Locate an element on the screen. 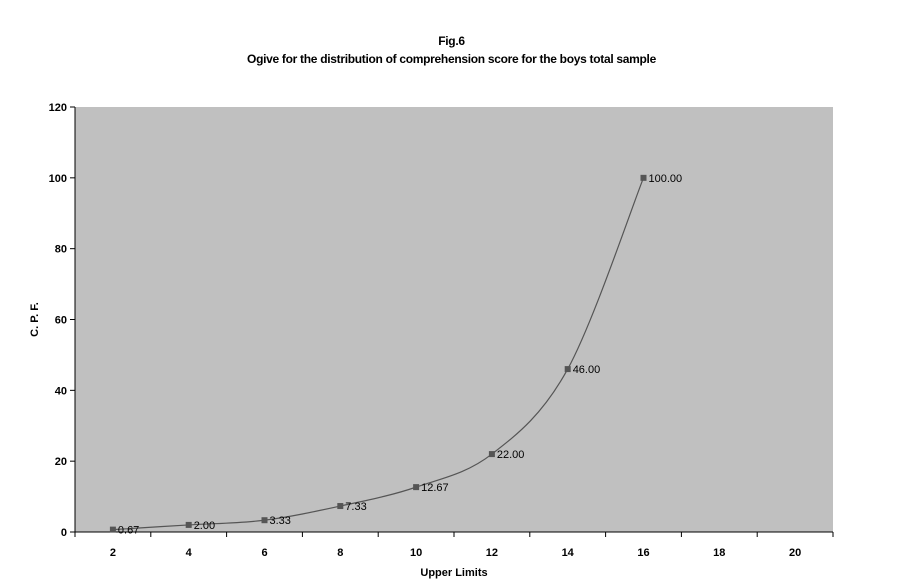 The image size is (903, 582). y-tick-label: 20 is located at coordinates (61, 462).